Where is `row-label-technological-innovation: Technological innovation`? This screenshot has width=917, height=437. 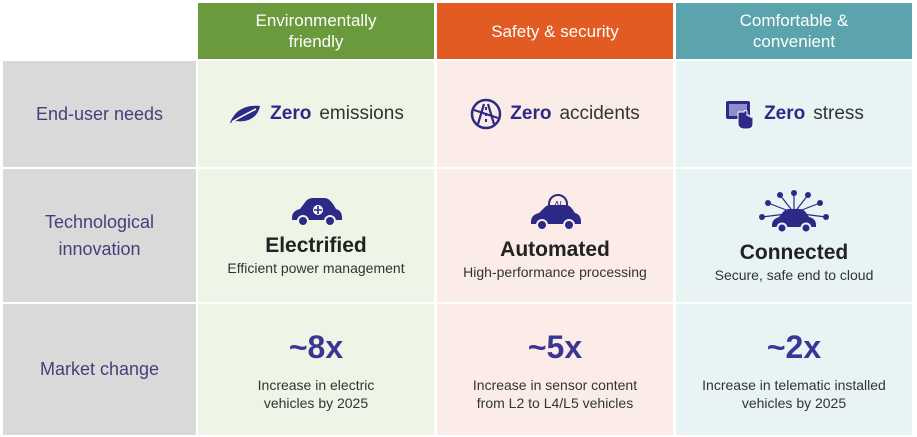
row-label-technological-innovation: Technological innovation is located at coordinates (99, 235).